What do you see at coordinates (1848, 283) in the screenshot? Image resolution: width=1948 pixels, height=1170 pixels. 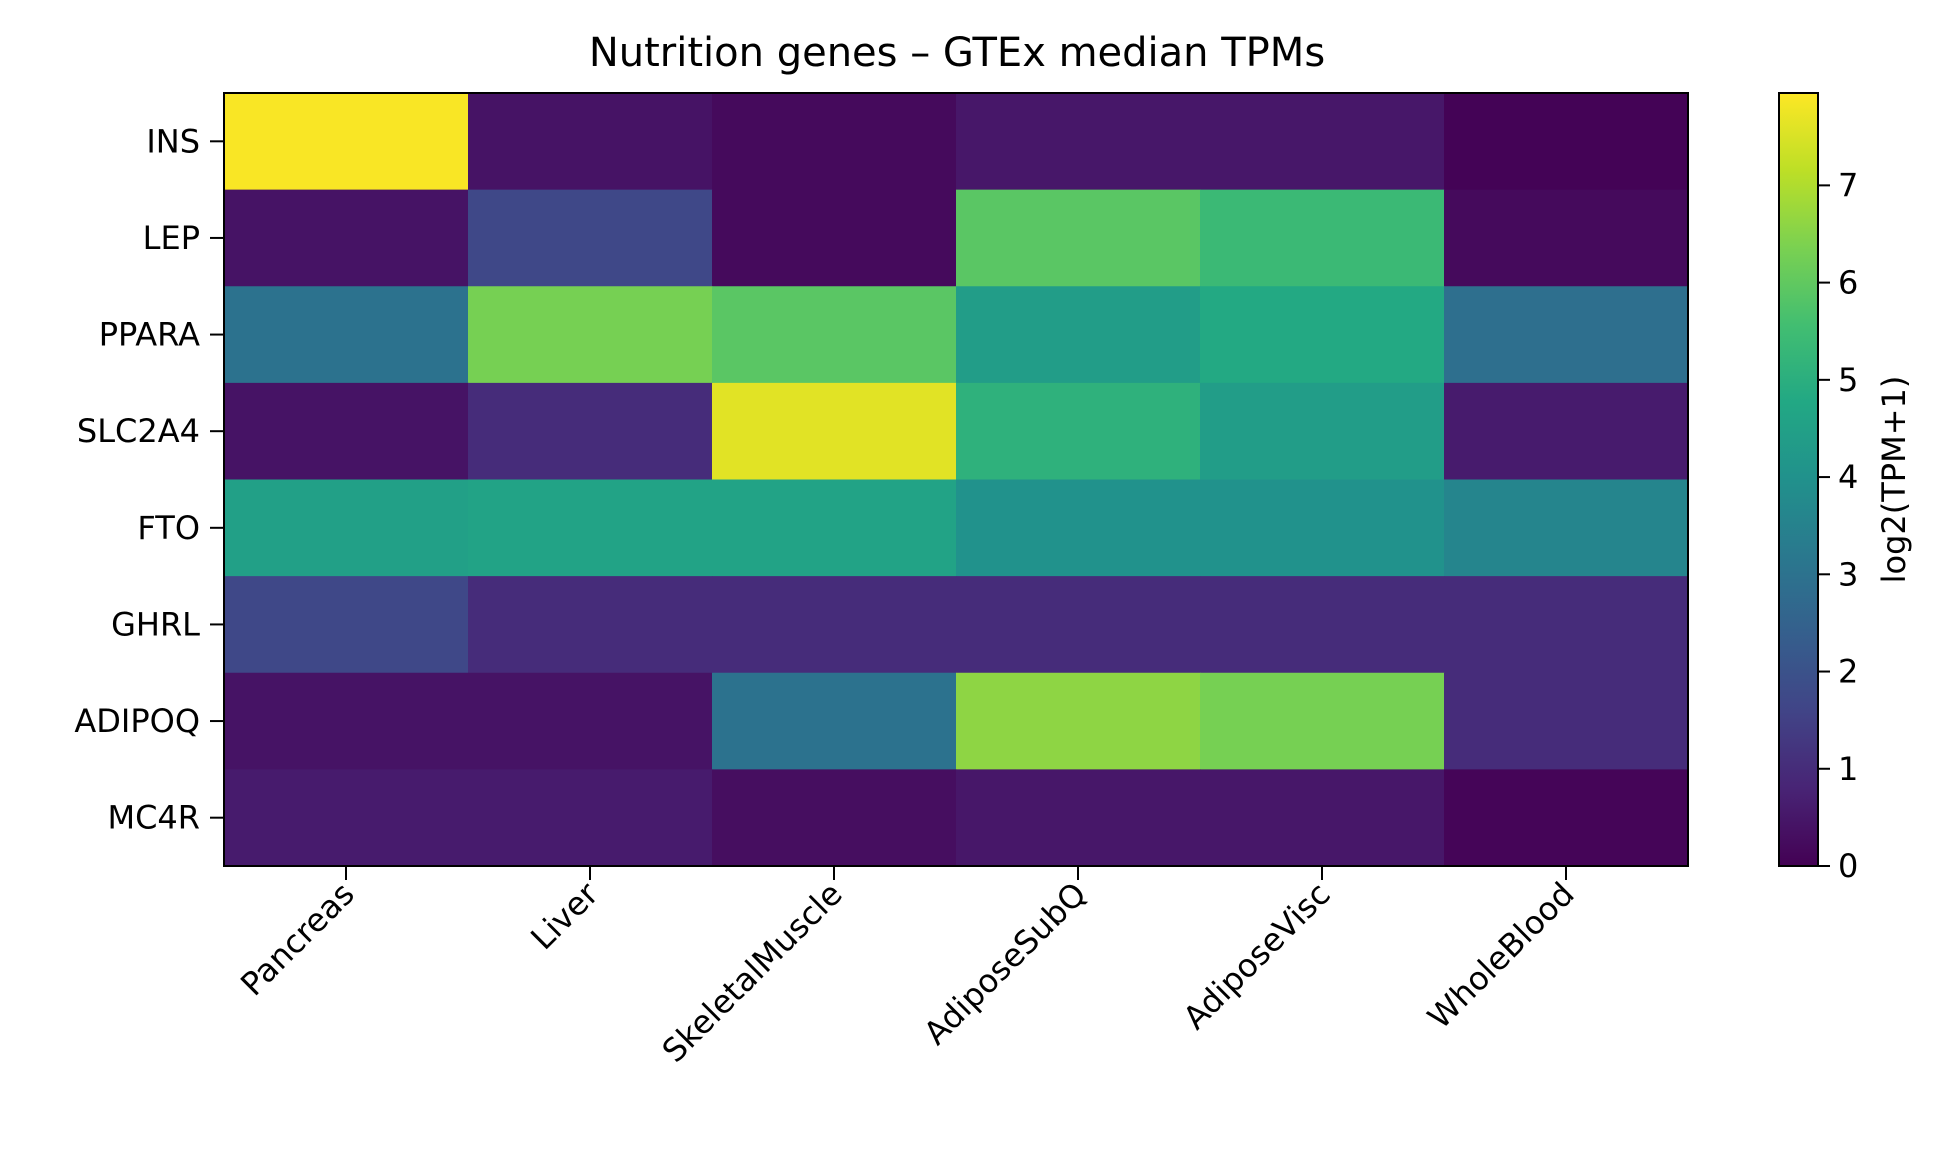 I see `colorbar-tick-label: 6` at bounding box center [1848, 283].